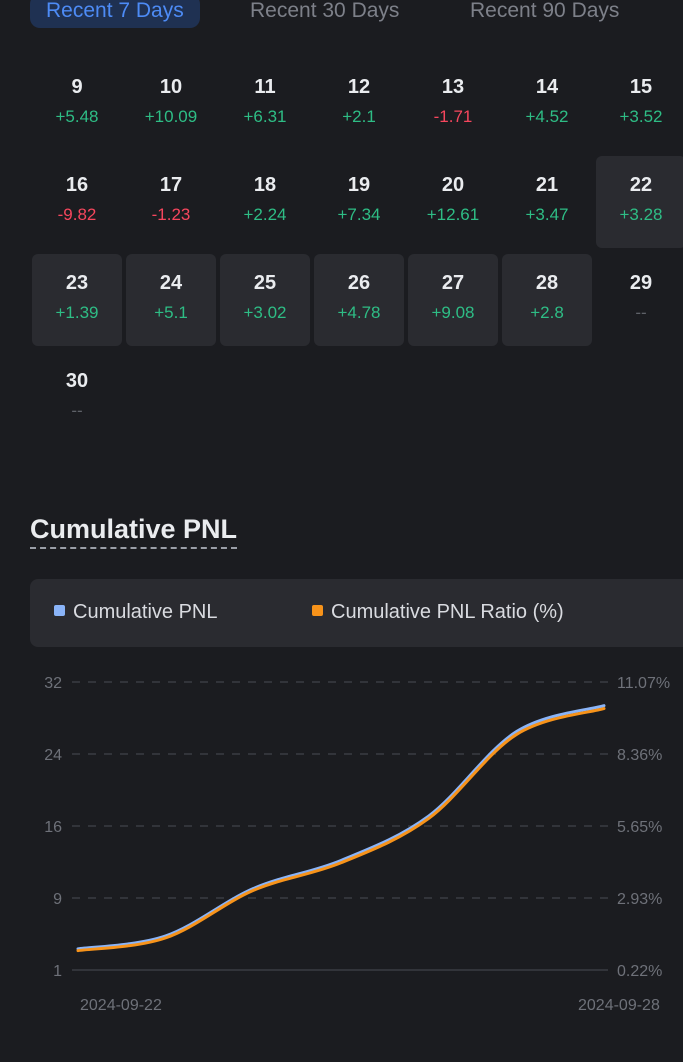 This screenshot has width=683, height=1062. Describe the element at coordinates (453, 87) in the screenshot. I see `day-number: 13` at that location.